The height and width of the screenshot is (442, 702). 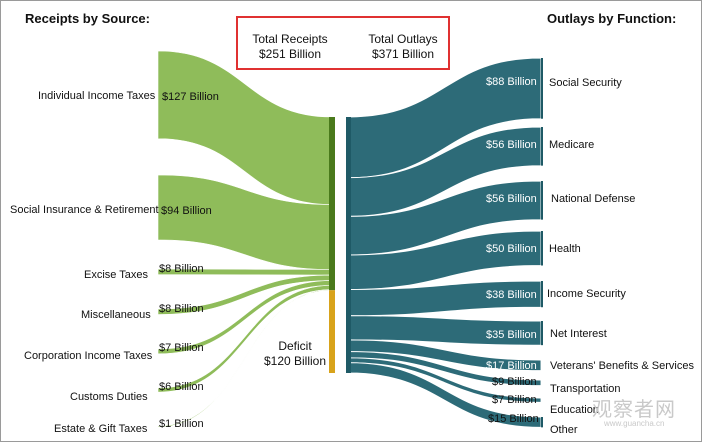 I want to click on outlay-flow-national-defense, so click(x=444, y=218).